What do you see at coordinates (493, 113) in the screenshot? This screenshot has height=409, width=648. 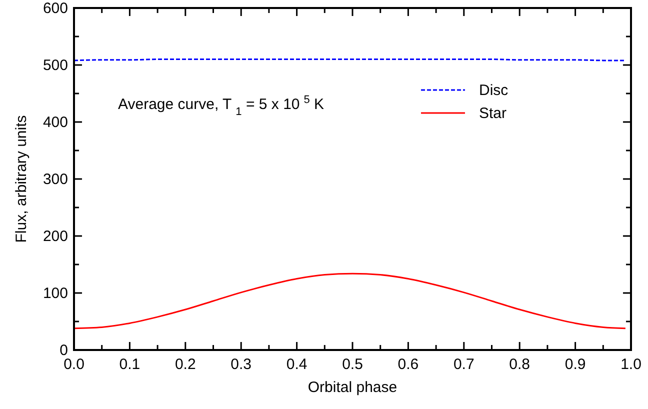 I see `legend-label: Star` at bounding box center [493, 113].